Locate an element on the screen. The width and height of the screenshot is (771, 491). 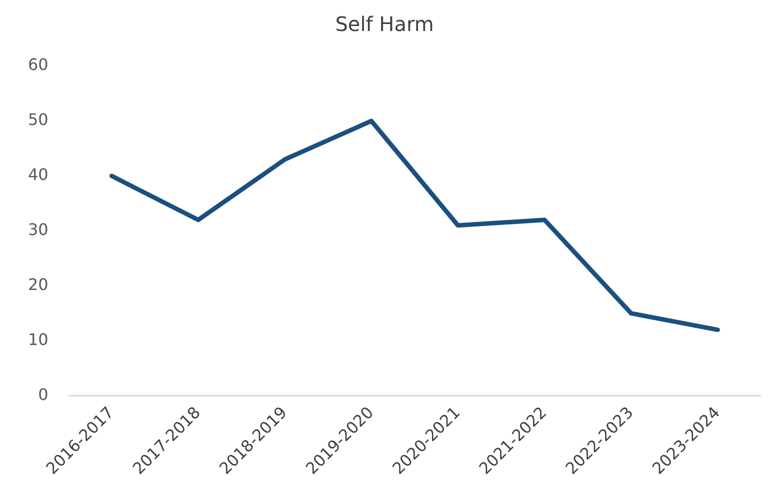
y-tick-label: 60 is located at coordinates (38, 64).